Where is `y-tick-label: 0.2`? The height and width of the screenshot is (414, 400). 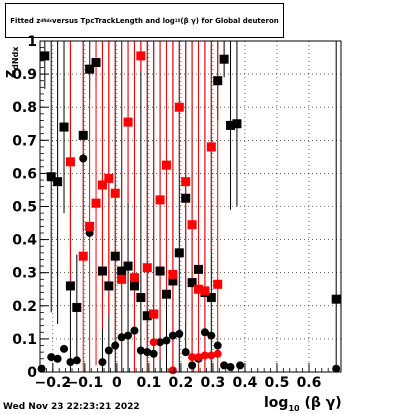 y-tick-label: 0.2 is located at coordinates (24, 307).